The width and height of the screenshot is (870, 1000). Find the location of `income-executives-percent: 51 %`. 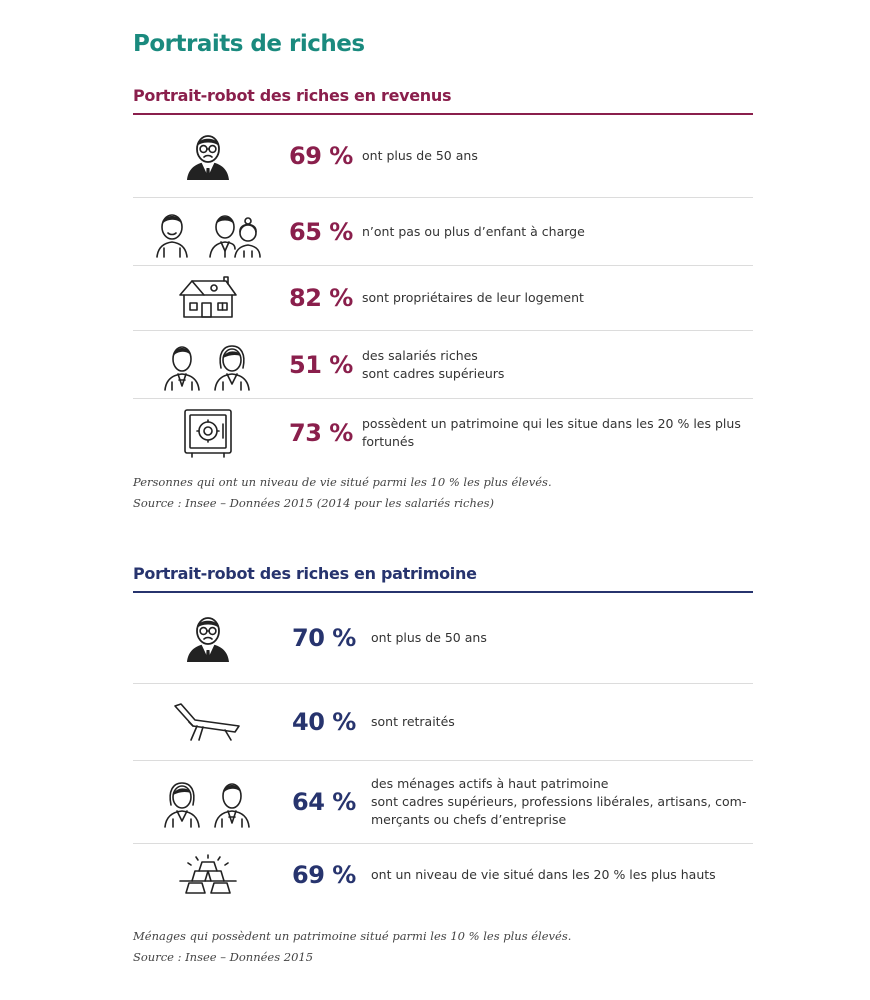

income-executives-percent: 51 % is located at coordinates (321, 364).